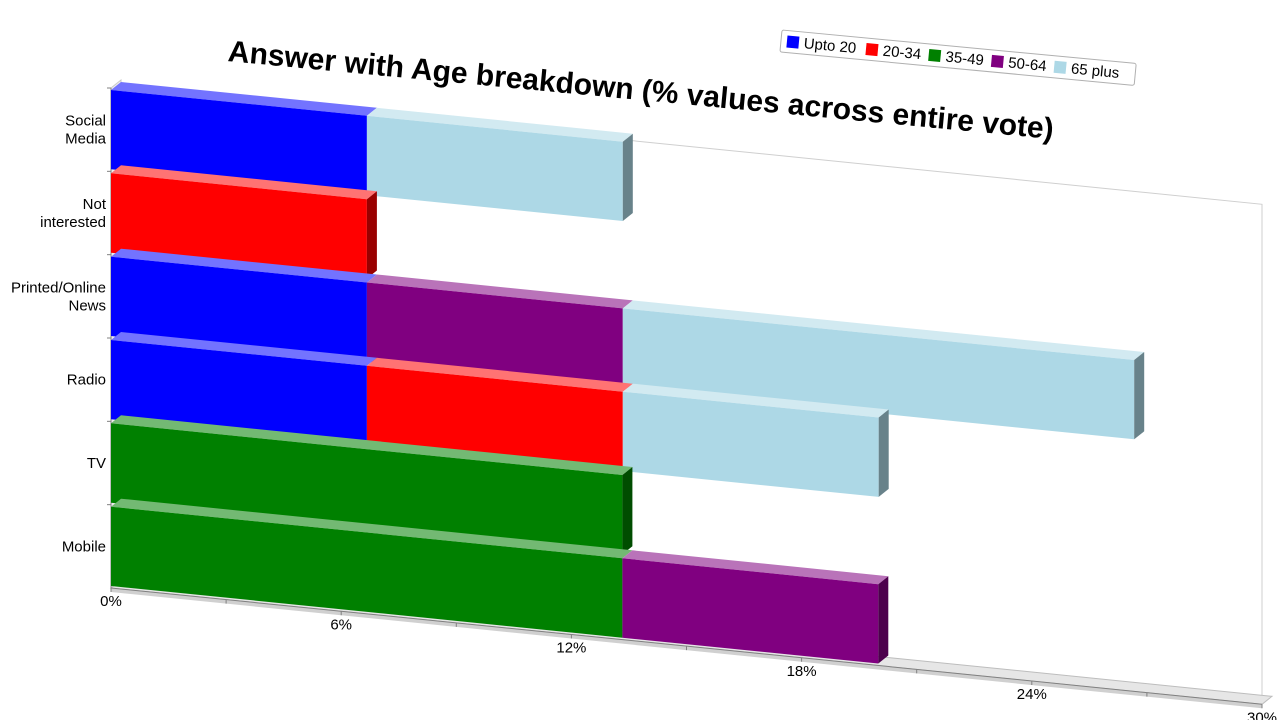 This screenshot has height=720, width=1280. Describe the element at coordinates (58, 287) in the screenshot. I see `category-label: Printed/Online` at that location.